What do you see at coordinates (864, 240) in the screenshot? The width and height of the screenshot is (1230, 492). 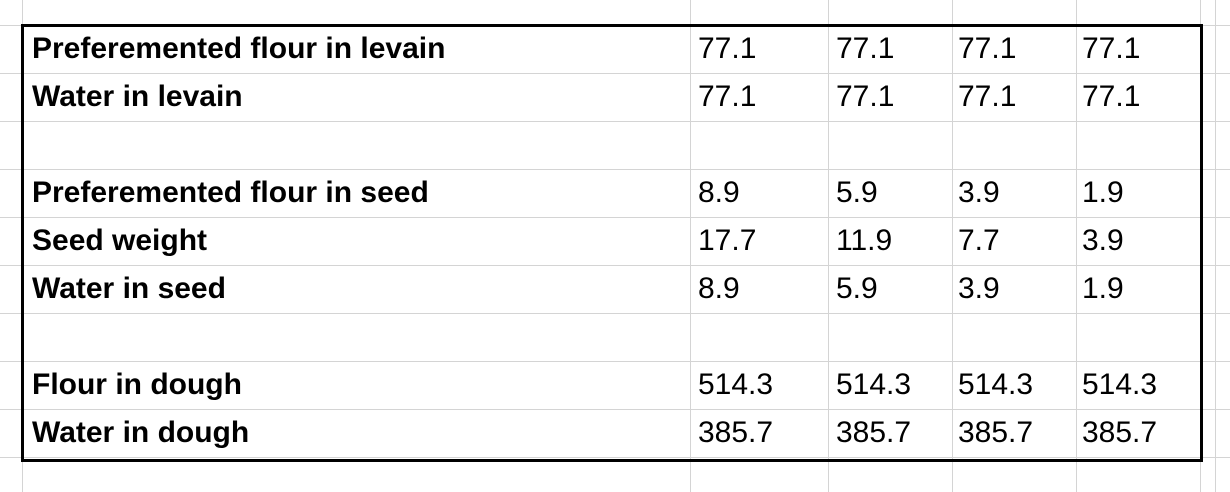 I see `cell-value: 11.9` at bounding box center [864, 240].